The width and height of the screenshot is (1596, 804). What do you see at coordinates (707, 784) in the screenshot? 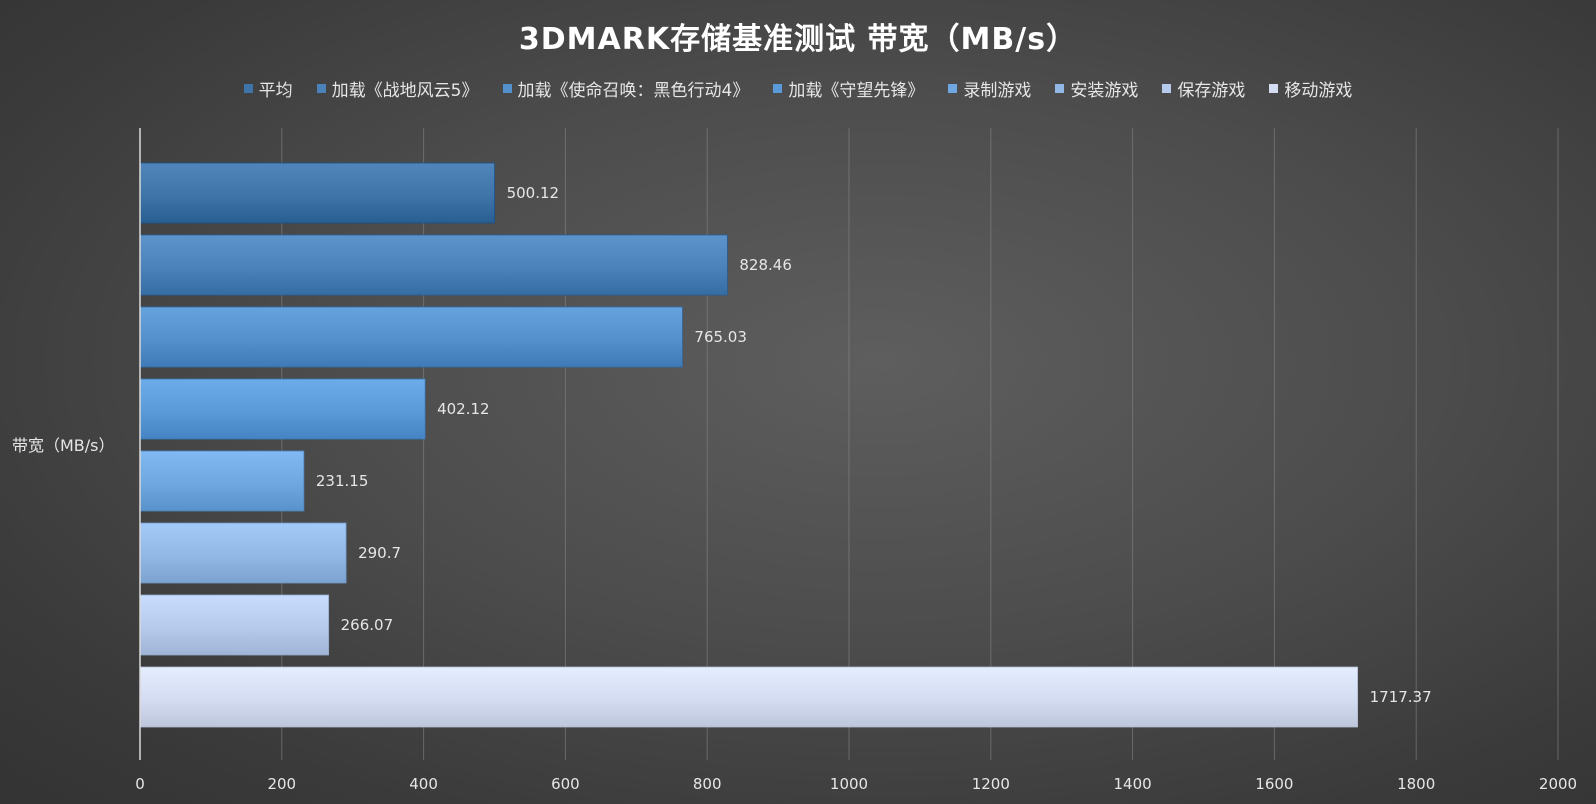
I see `x-tick-label: 800` at bounding box center [707, 784].